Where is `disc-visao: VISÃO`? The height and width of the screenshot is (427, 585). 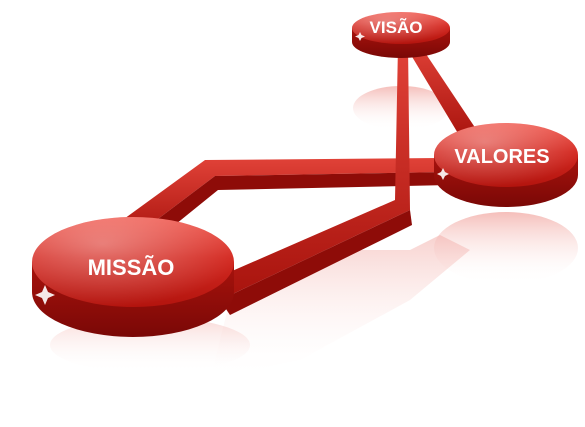
disc-visao: VISÃO is located at coordinates (401, 35).